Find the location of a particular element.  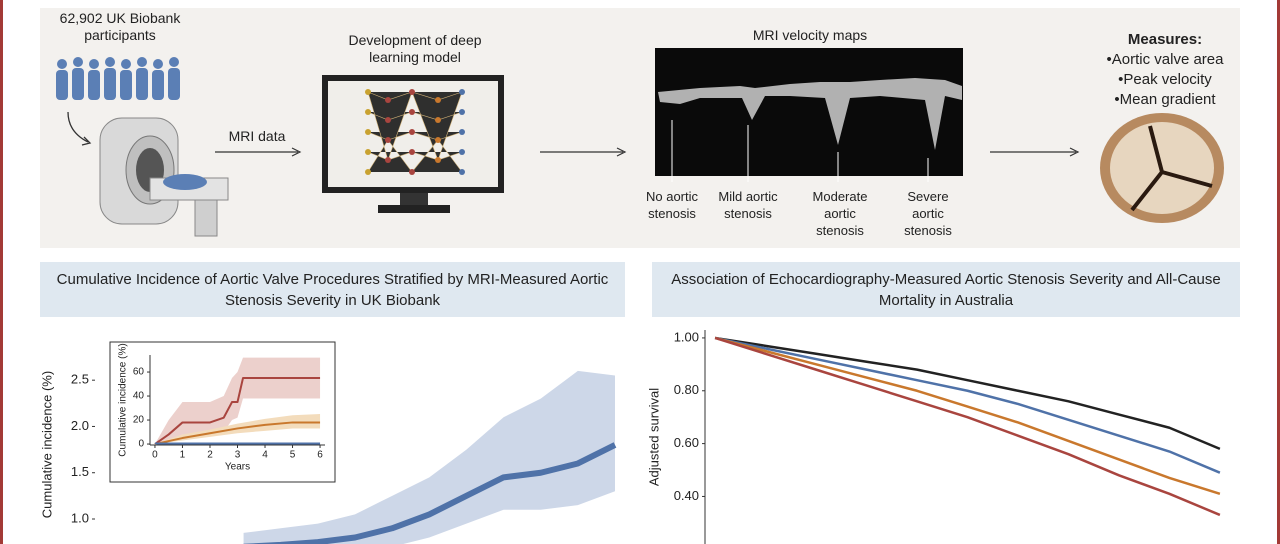

confidence-band is located at coordinates (429, 457).